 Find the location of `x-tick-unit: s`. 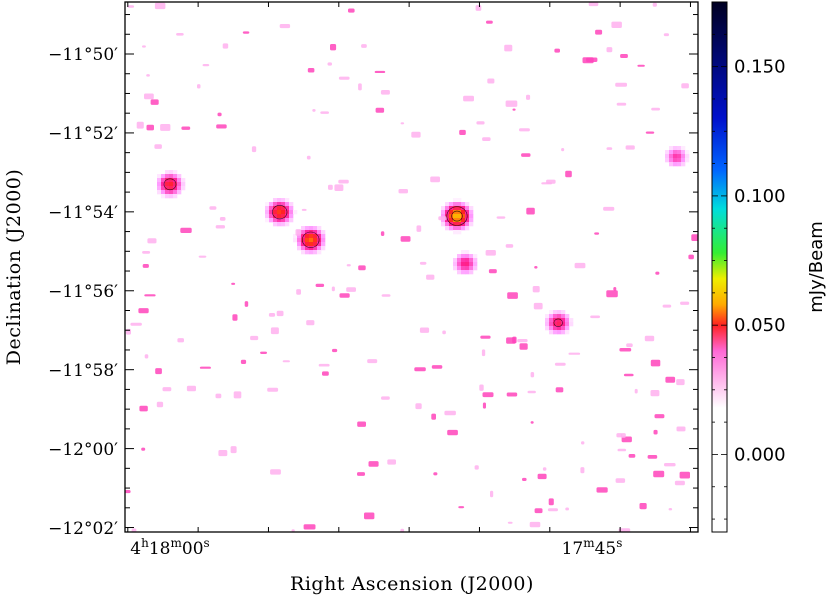

x-tick-unit: s is located at coordinates (207, 543).